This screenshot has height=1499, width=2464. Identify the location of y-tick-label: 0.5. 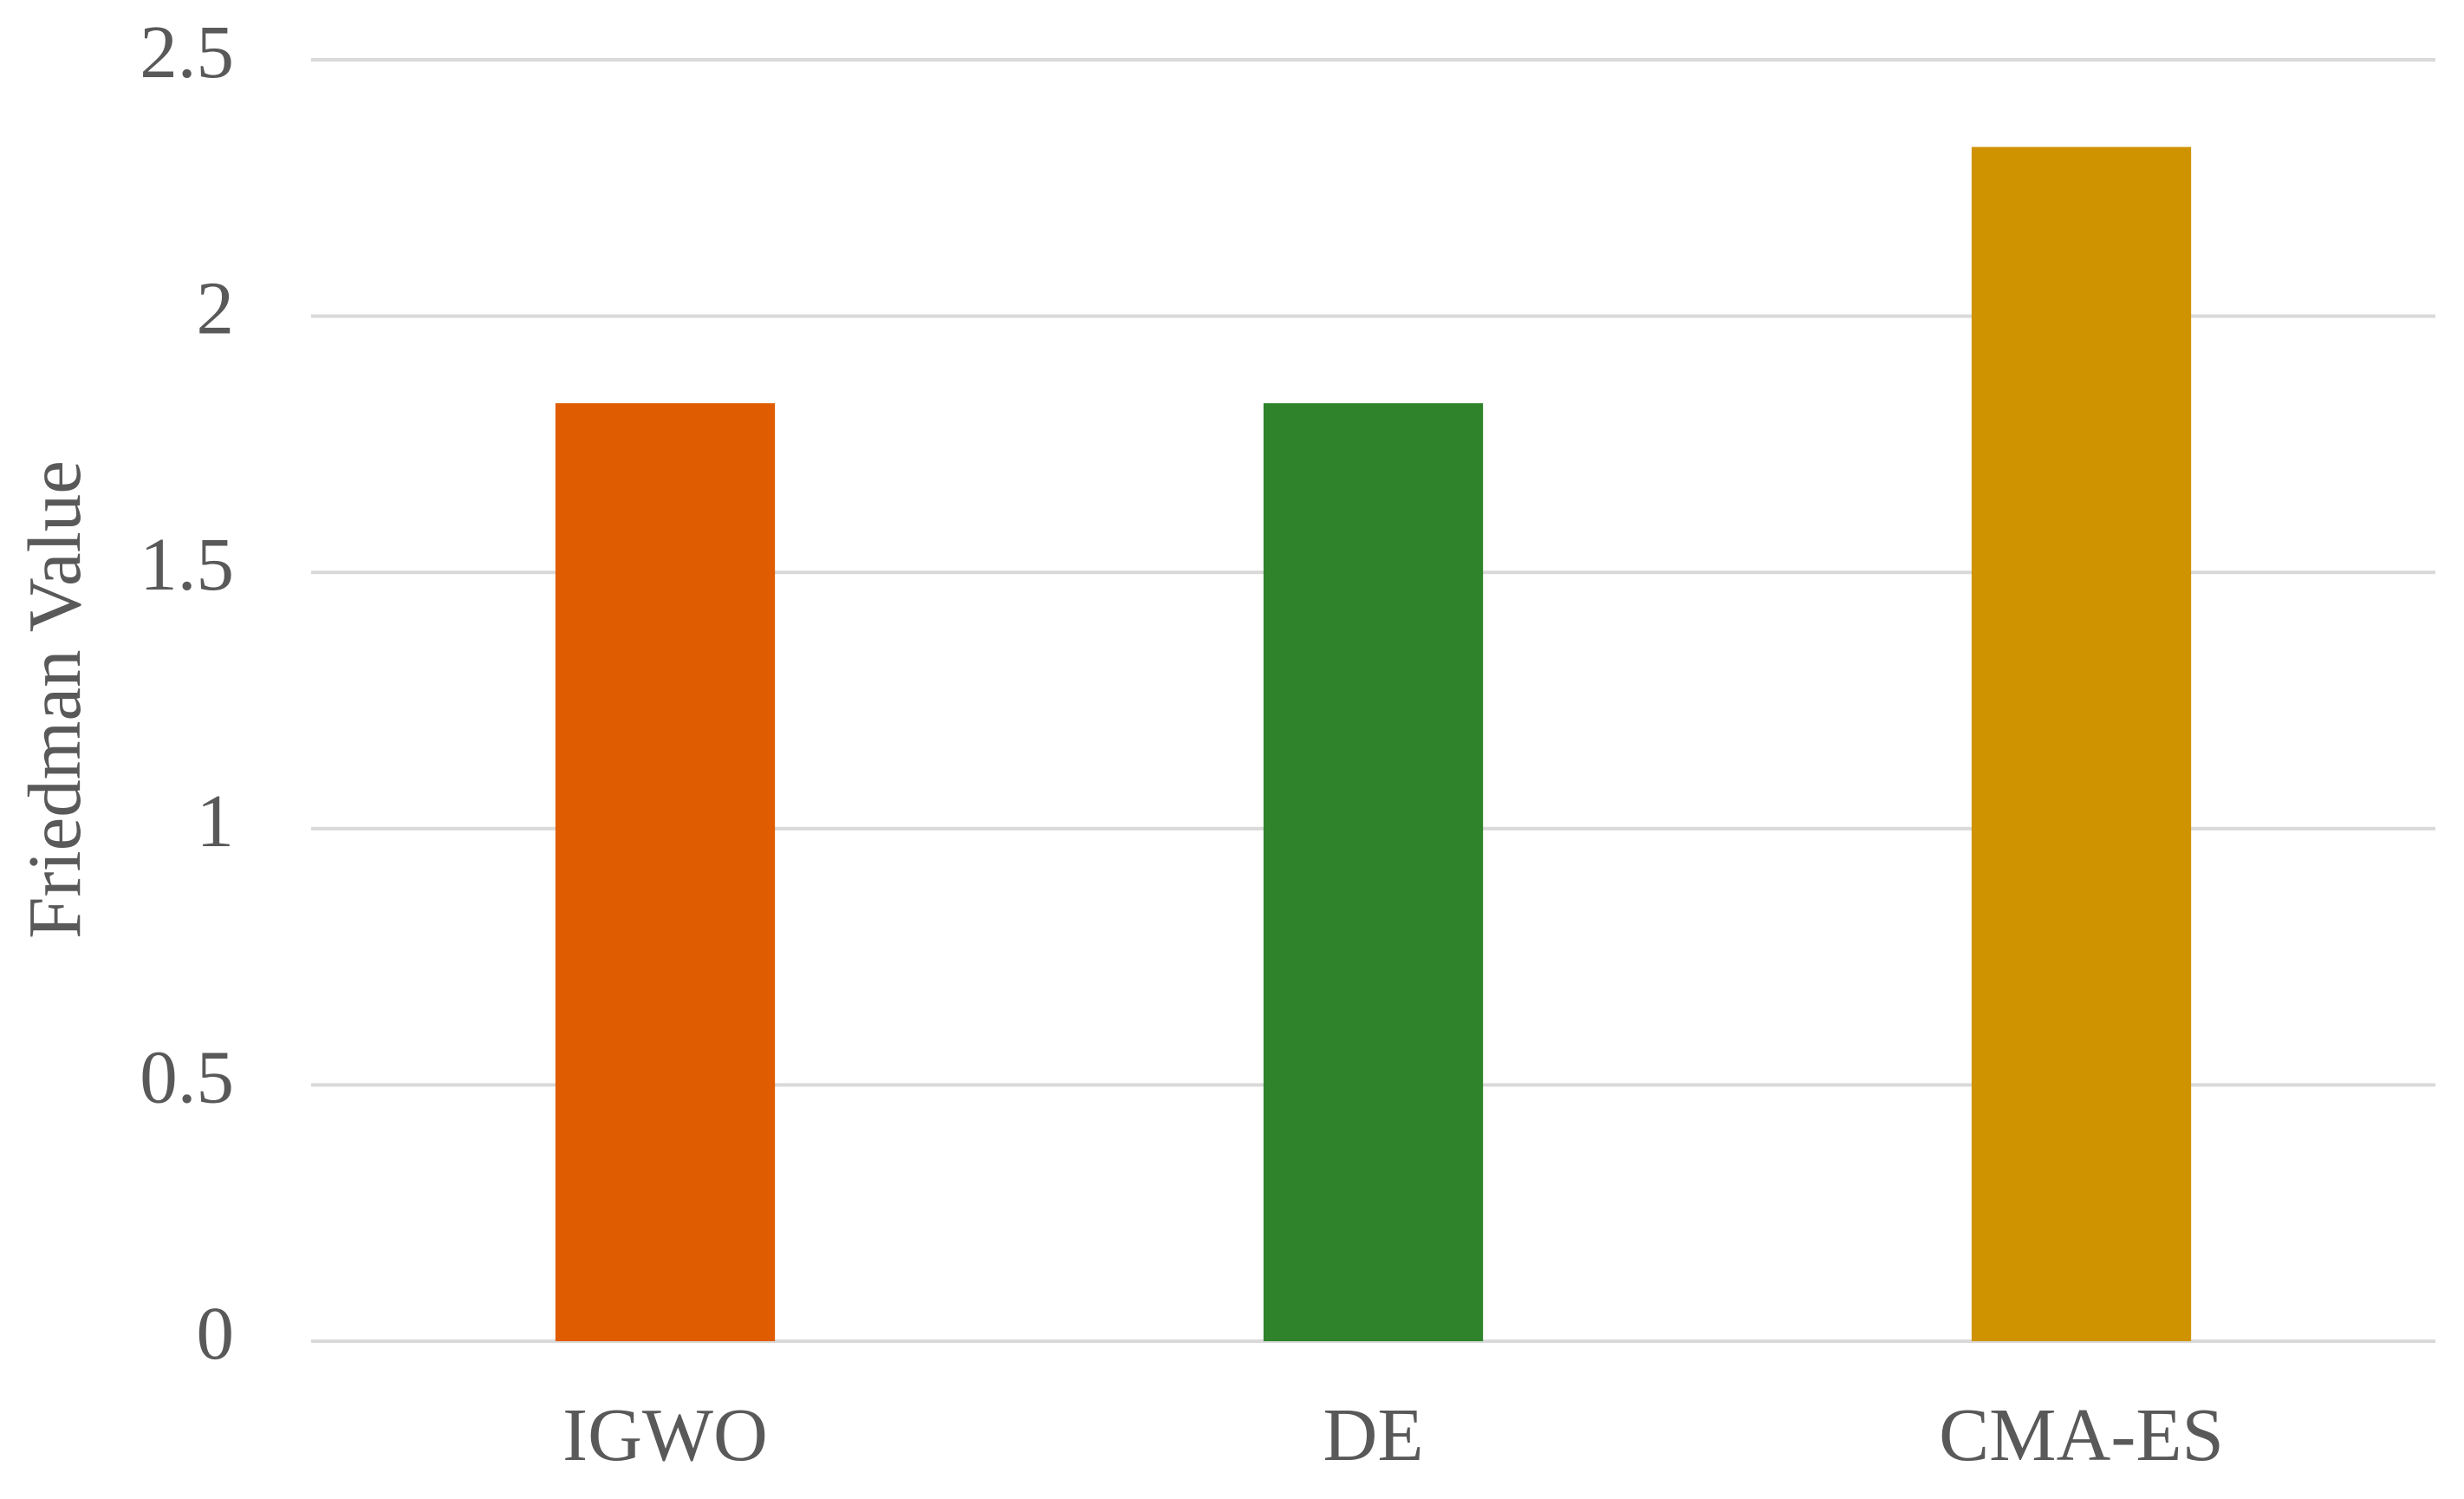
(187, 1076).